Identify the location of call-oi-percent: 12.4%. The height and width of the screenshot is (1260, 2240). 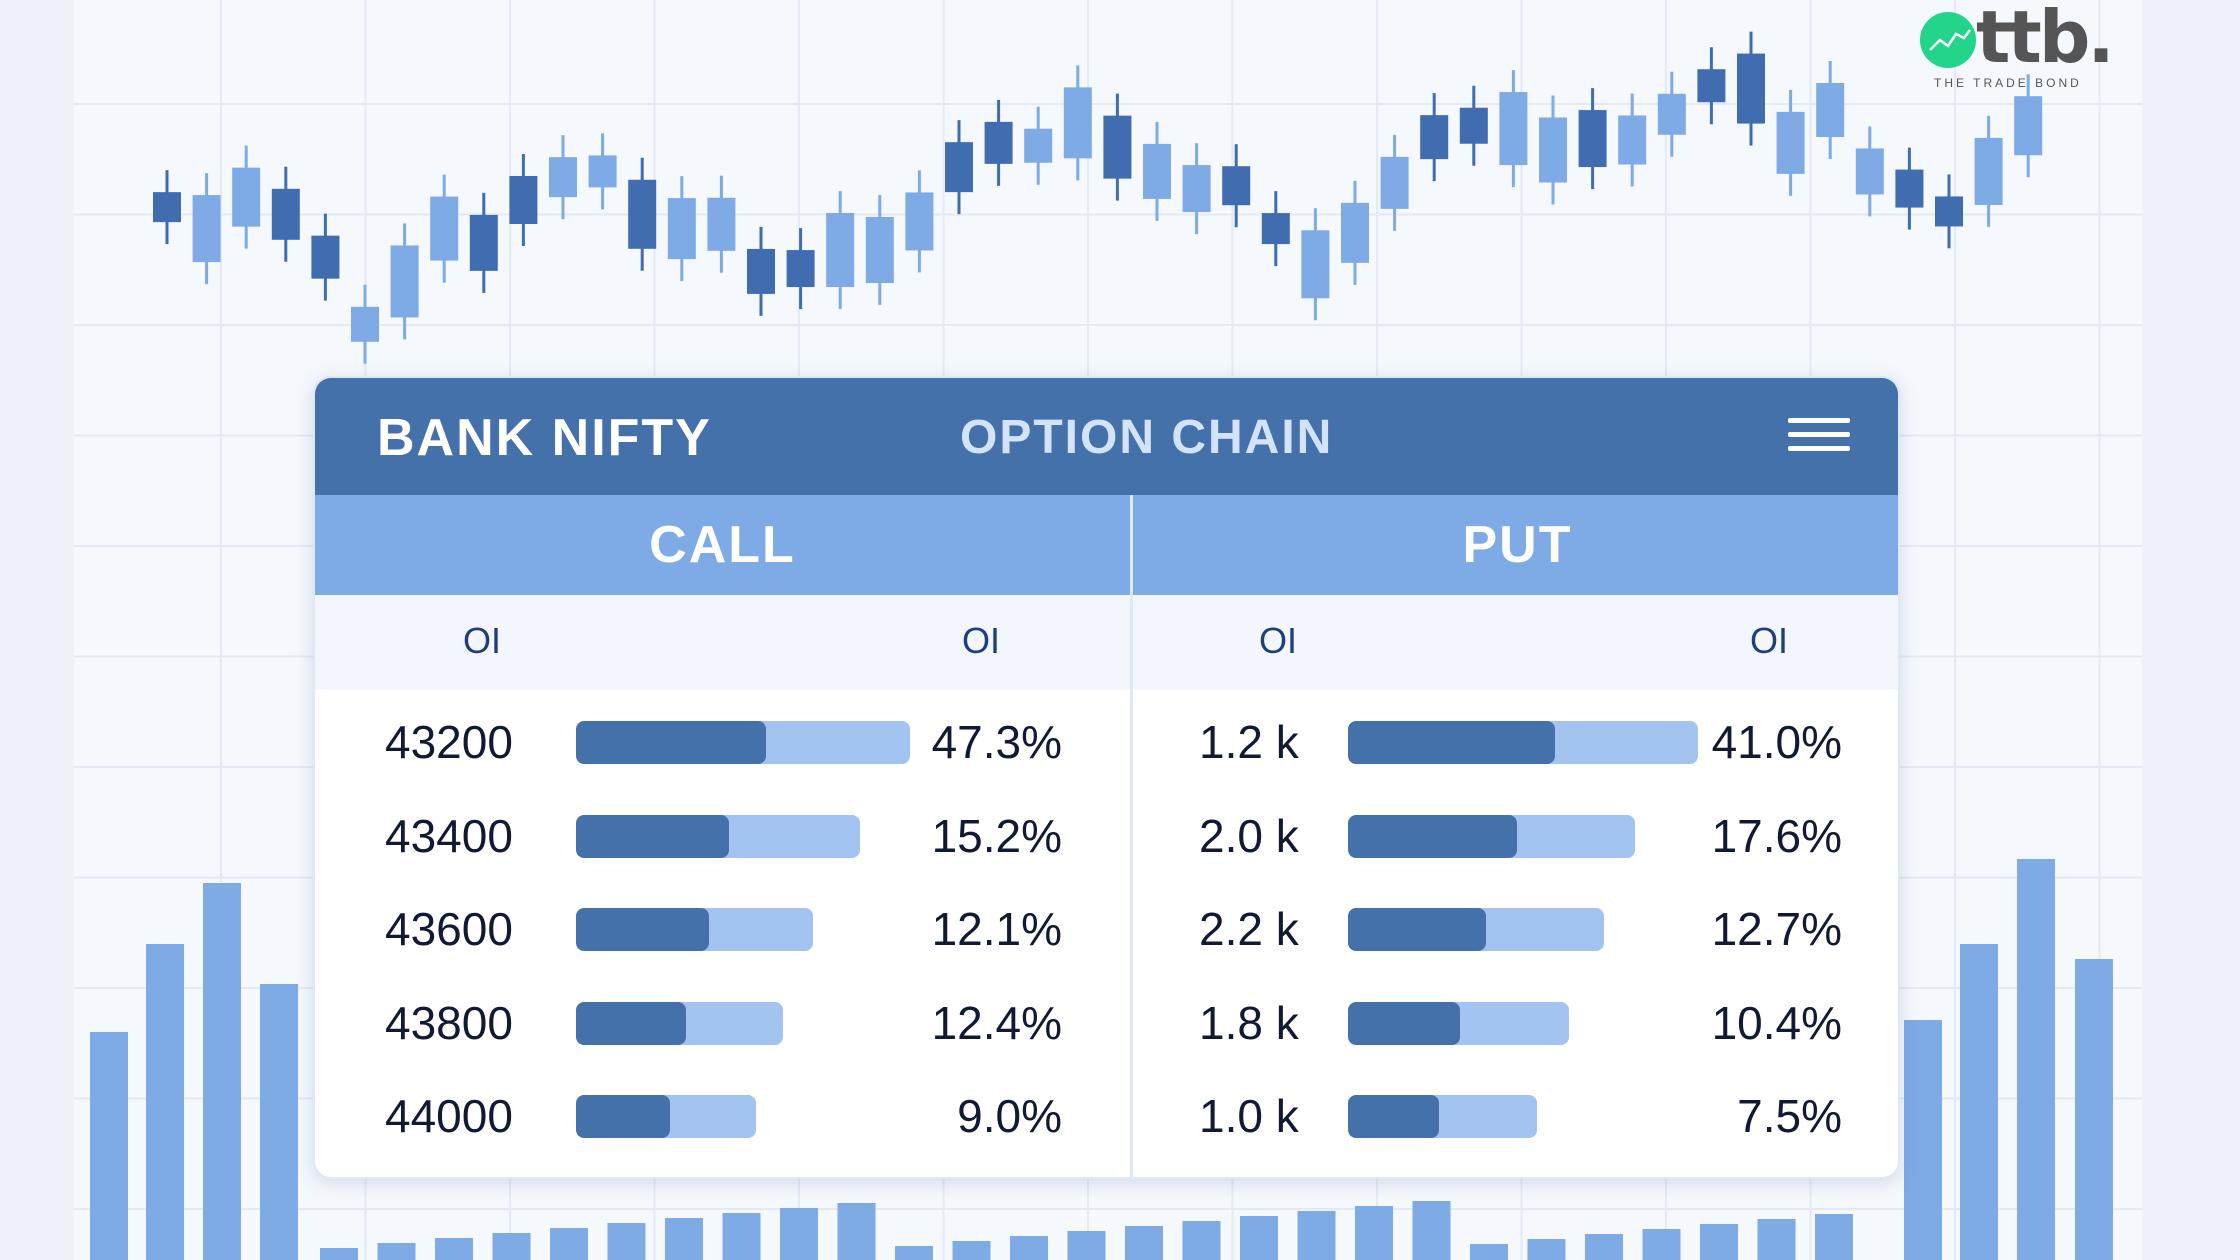
(996, 1022).